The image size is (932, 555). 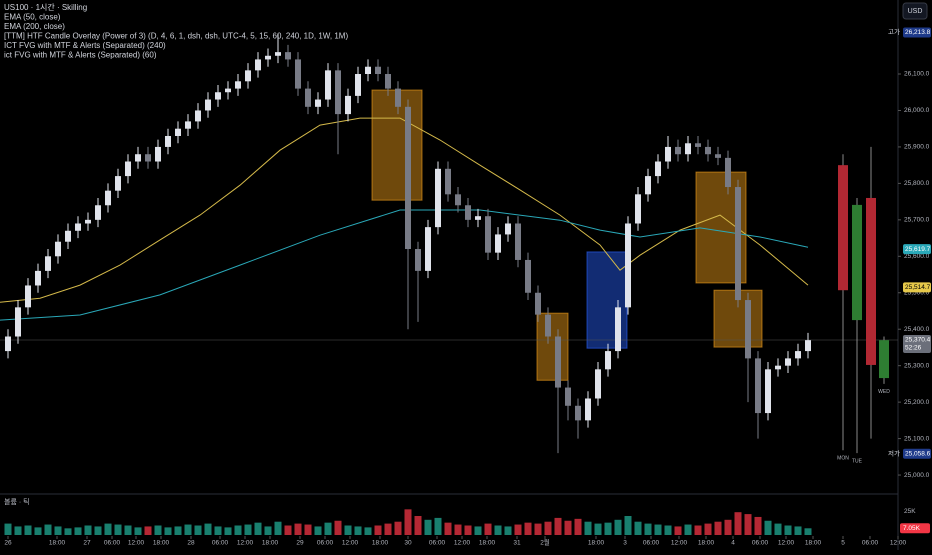 I want to click on currency-button, so click(x=915, y=11).